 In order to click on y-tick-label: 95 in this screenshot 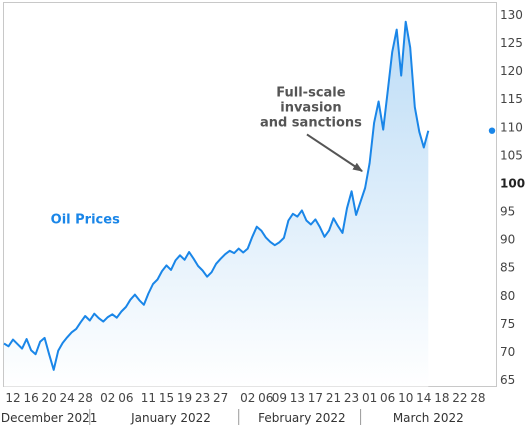, I will do `click(507, 212)`.